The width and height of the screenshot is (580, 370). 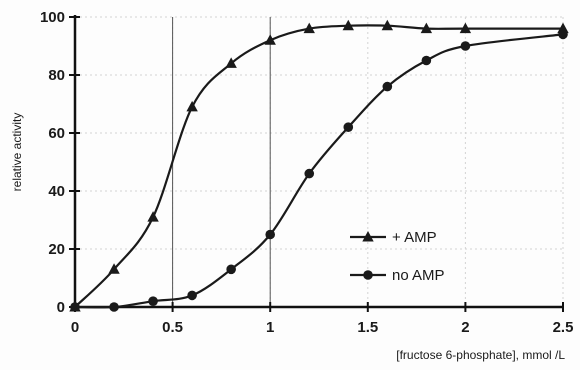 I want to click on y-tick-label-0: 0, so click(x=61, y=307).